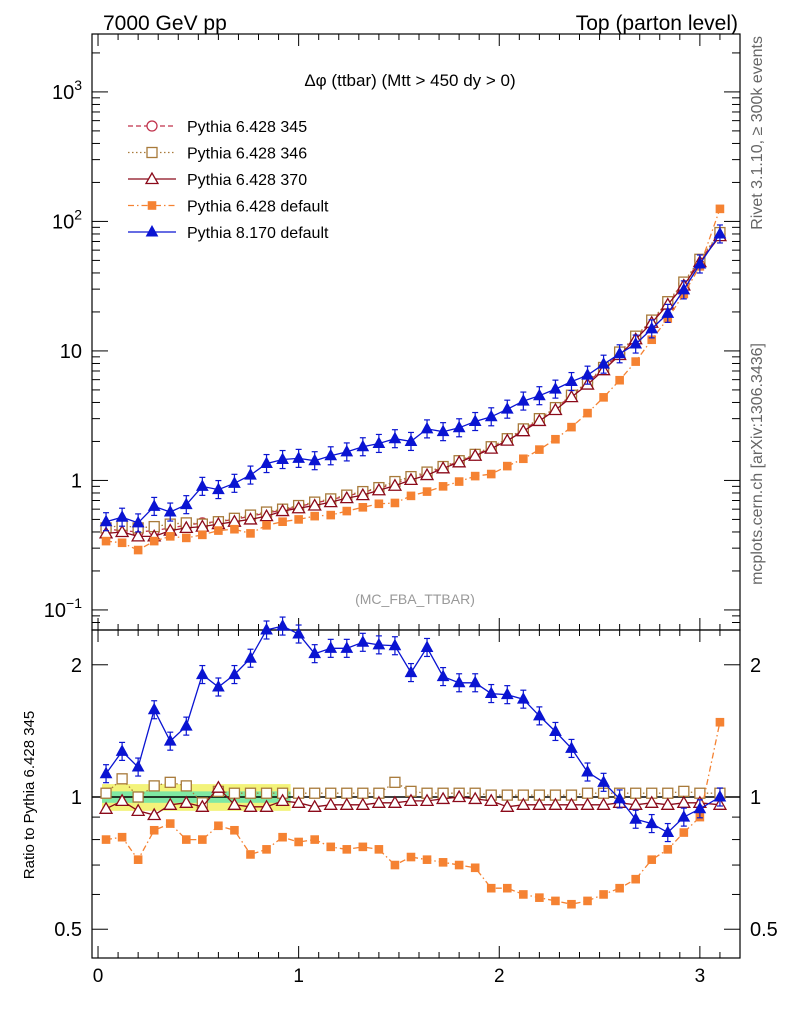 The height and width of the screenshot is (1024, 786). What do you see at coordinates (152, 126) in the screenshot?
I see `legend-marker-p345` at bounding box center [152, 126].